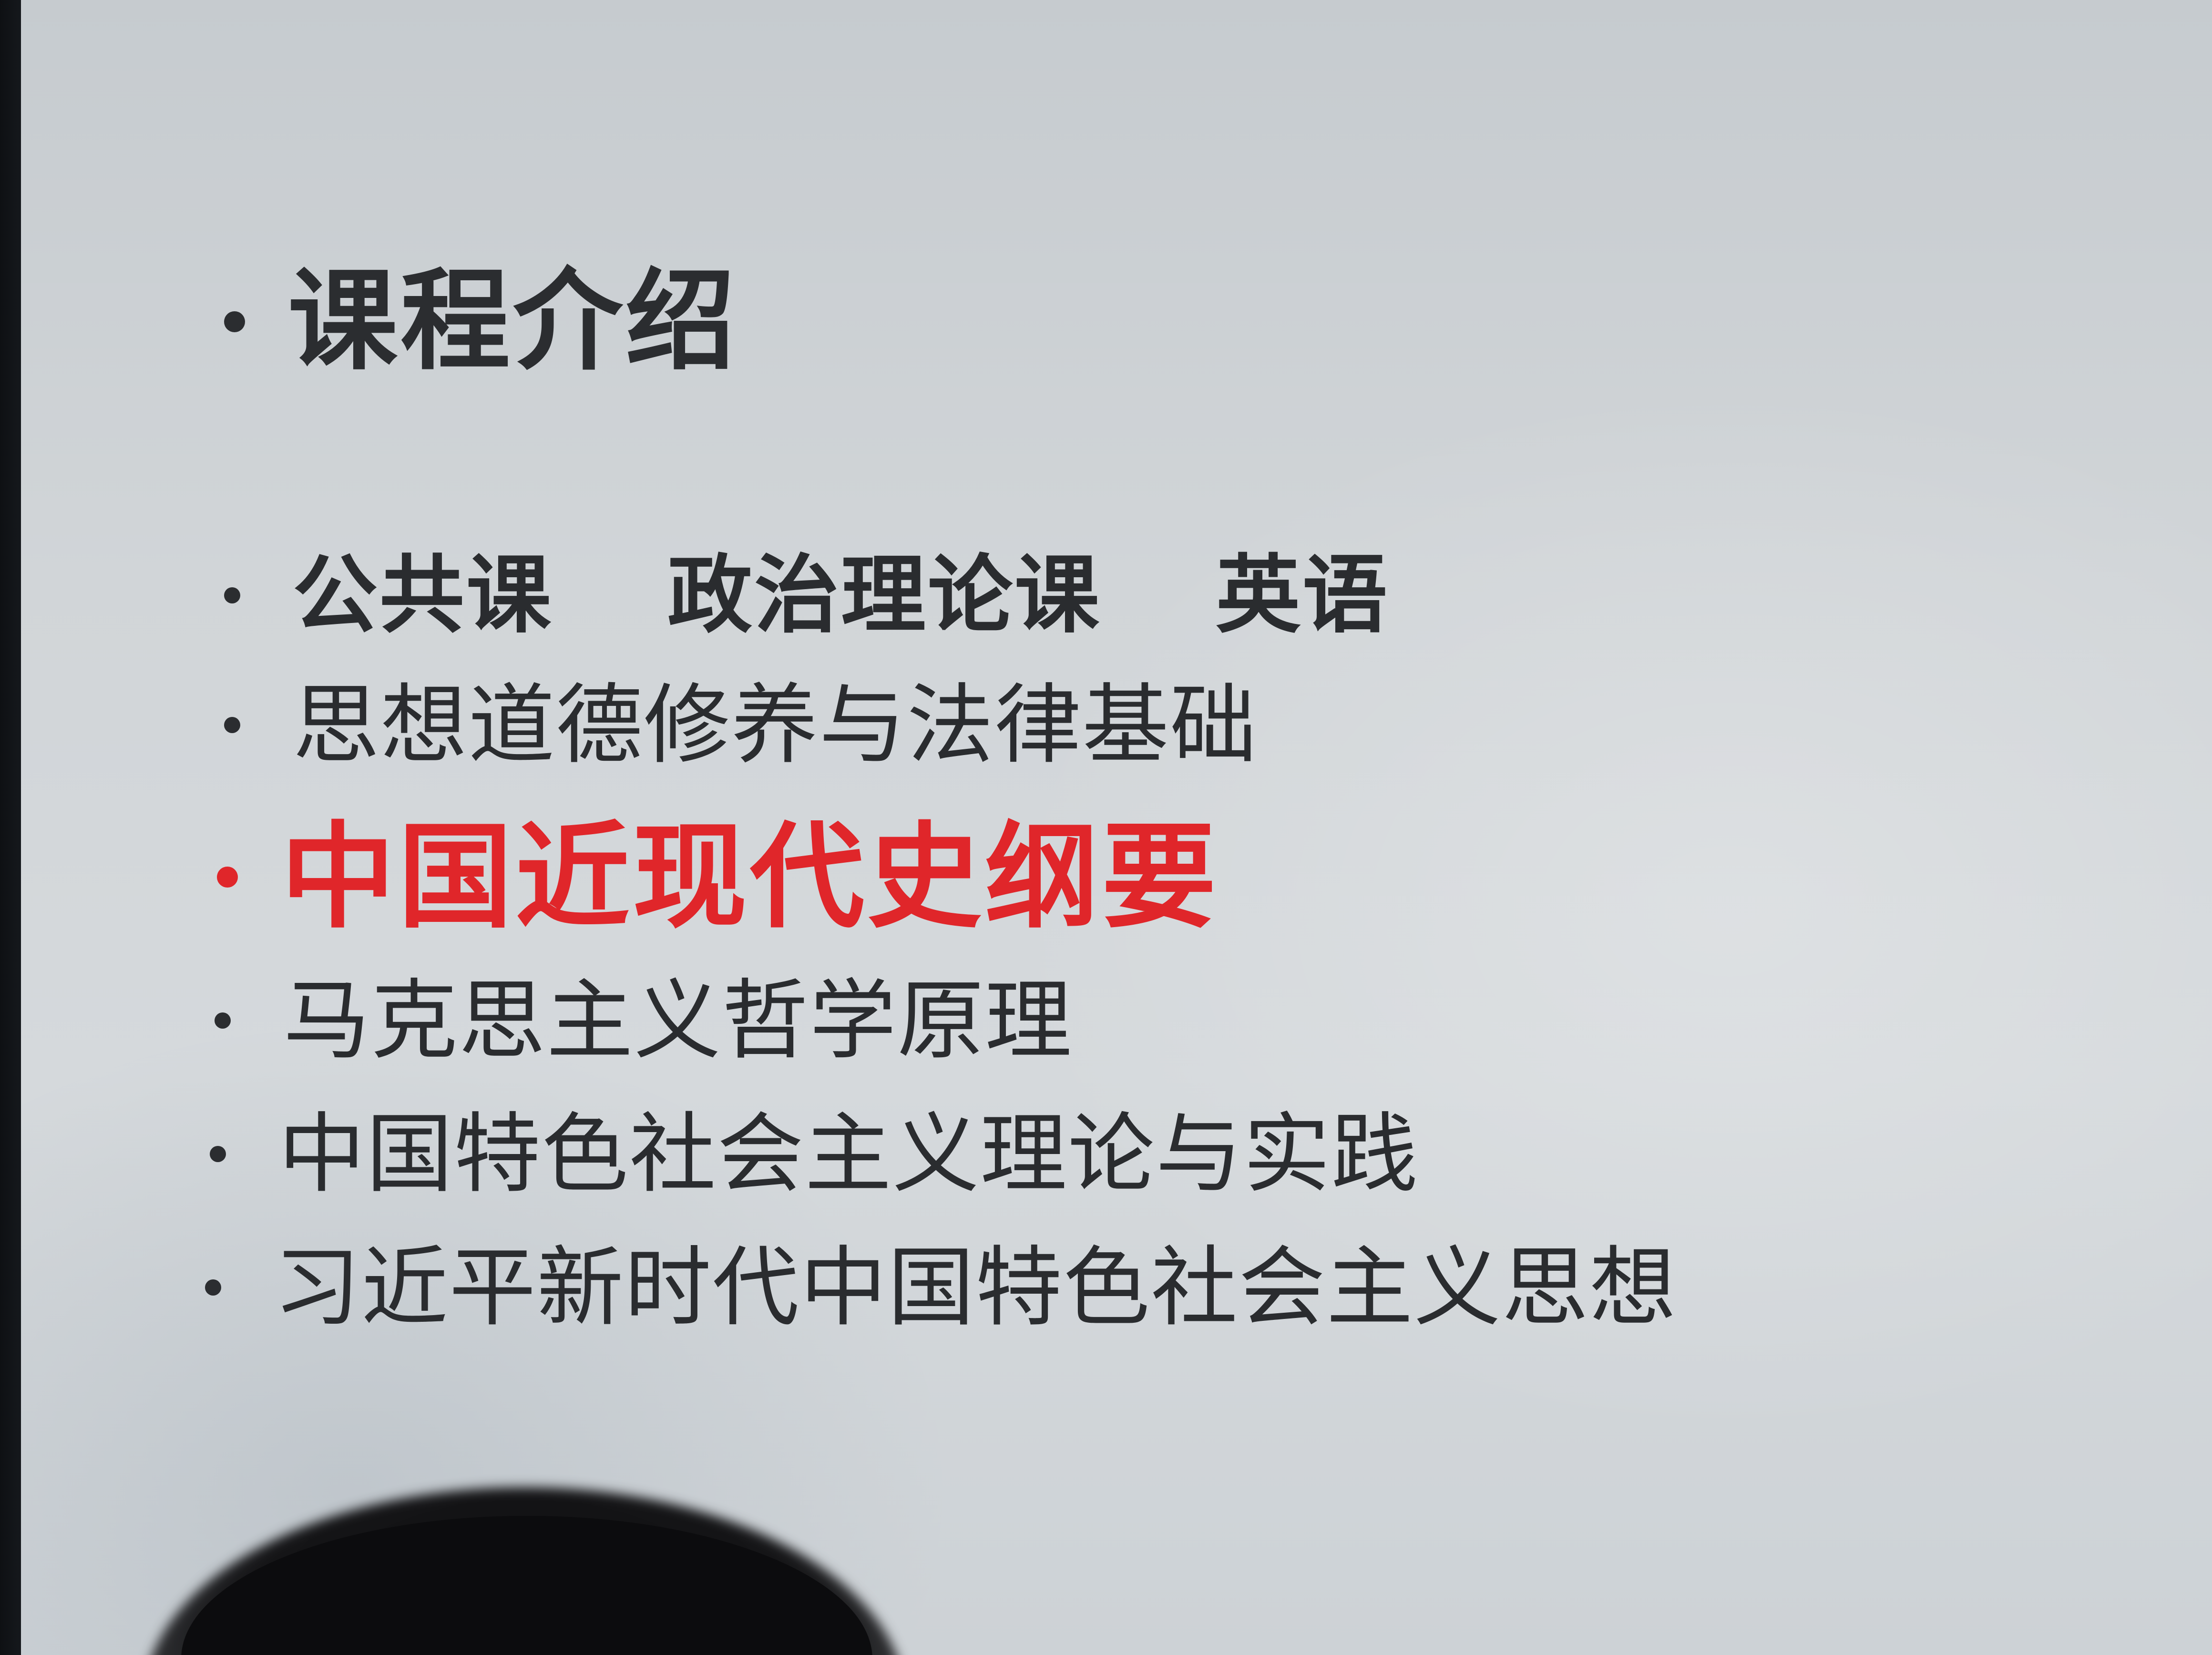 This screenshot has width=2212, height=1655. What do you see at coordinates (644, 1021) in the screenshot?
I see `list-item: 马克思主义哲学原理` at bounding box center [644, 1021].